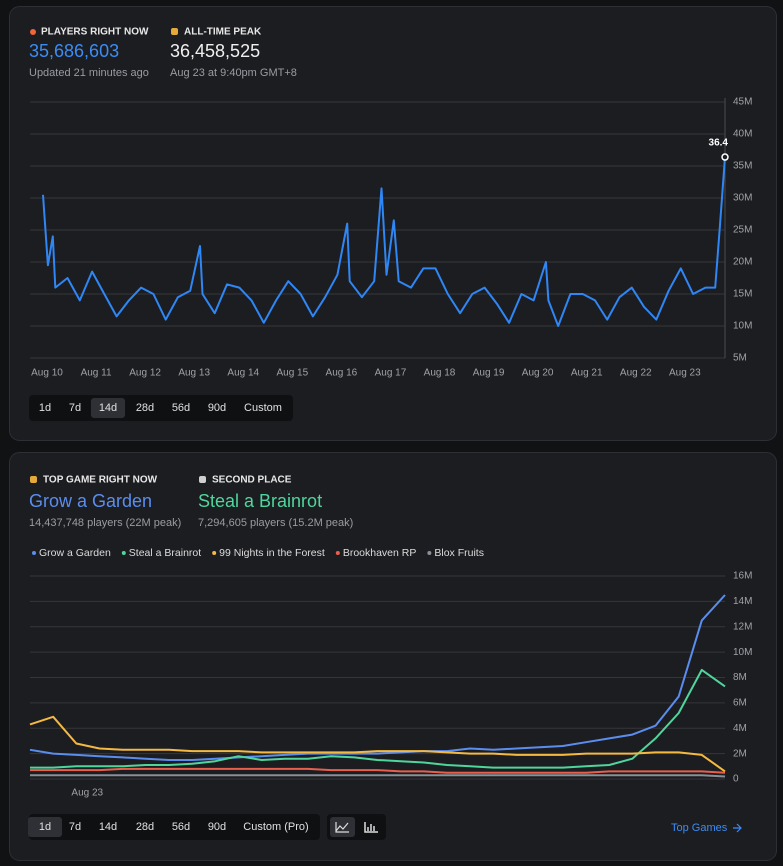 The width and height of the screenshot is (783, 866). What do you see at coordinates (275, 523) in the screenshot?
I see `second-stats: 7,294,605 players (15.2M peak)` at bounding box center [275, 523].